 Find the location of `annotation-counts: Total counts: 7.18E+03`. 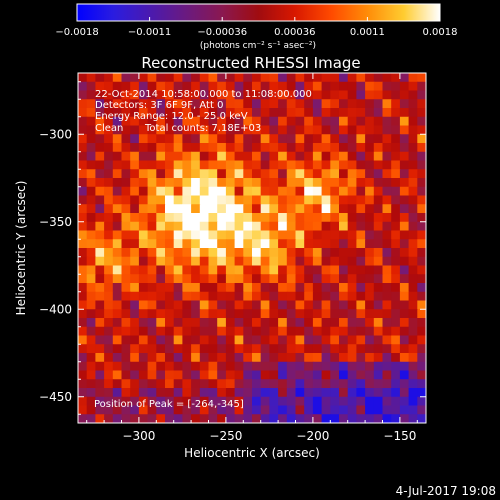

annotation-counts: Total counts: 7.18E+03 is located at coordinates (202, 128).